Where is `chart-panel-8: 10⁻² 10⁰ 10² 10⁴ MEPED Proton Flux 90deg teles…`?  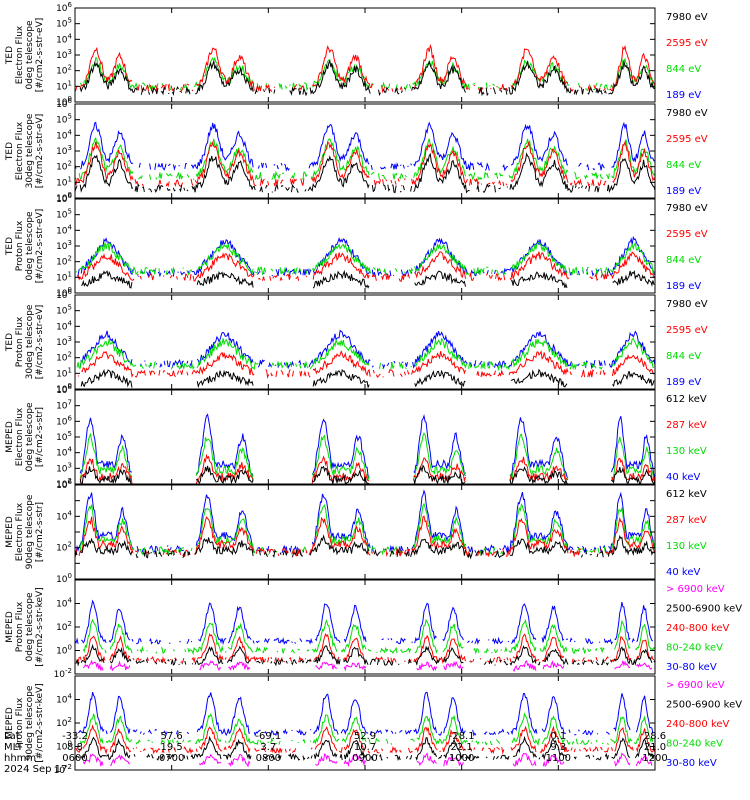
chart-panel-8: 10⁻² 10⁰ 10² 10⁴ MEPED Proton Flux 90deg teles… is located at coordinates (373, 725).